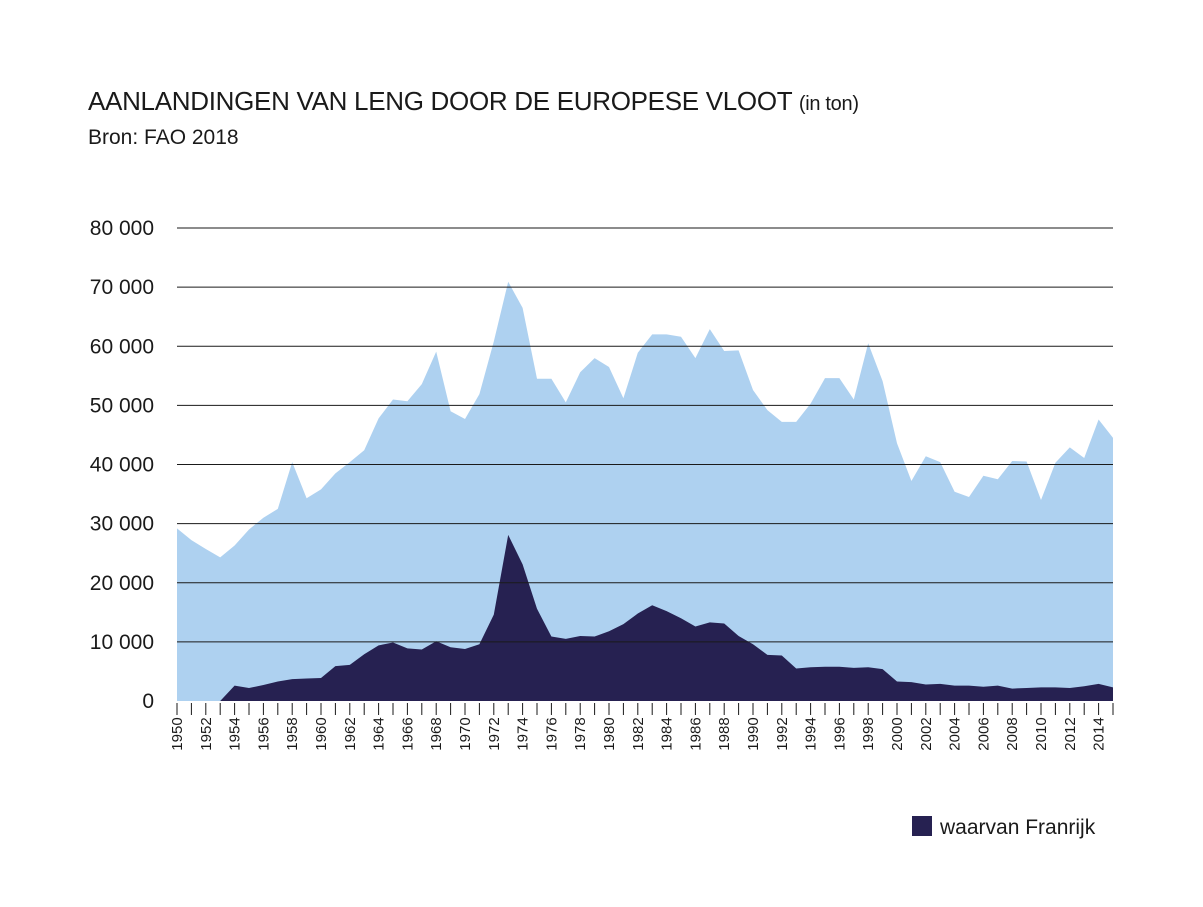 The width and height of the screenshot is (1203, 907). Describe the element at coordinates (1070, 733) in the screenshot. I see `x-tick-label: 2012` at that location.